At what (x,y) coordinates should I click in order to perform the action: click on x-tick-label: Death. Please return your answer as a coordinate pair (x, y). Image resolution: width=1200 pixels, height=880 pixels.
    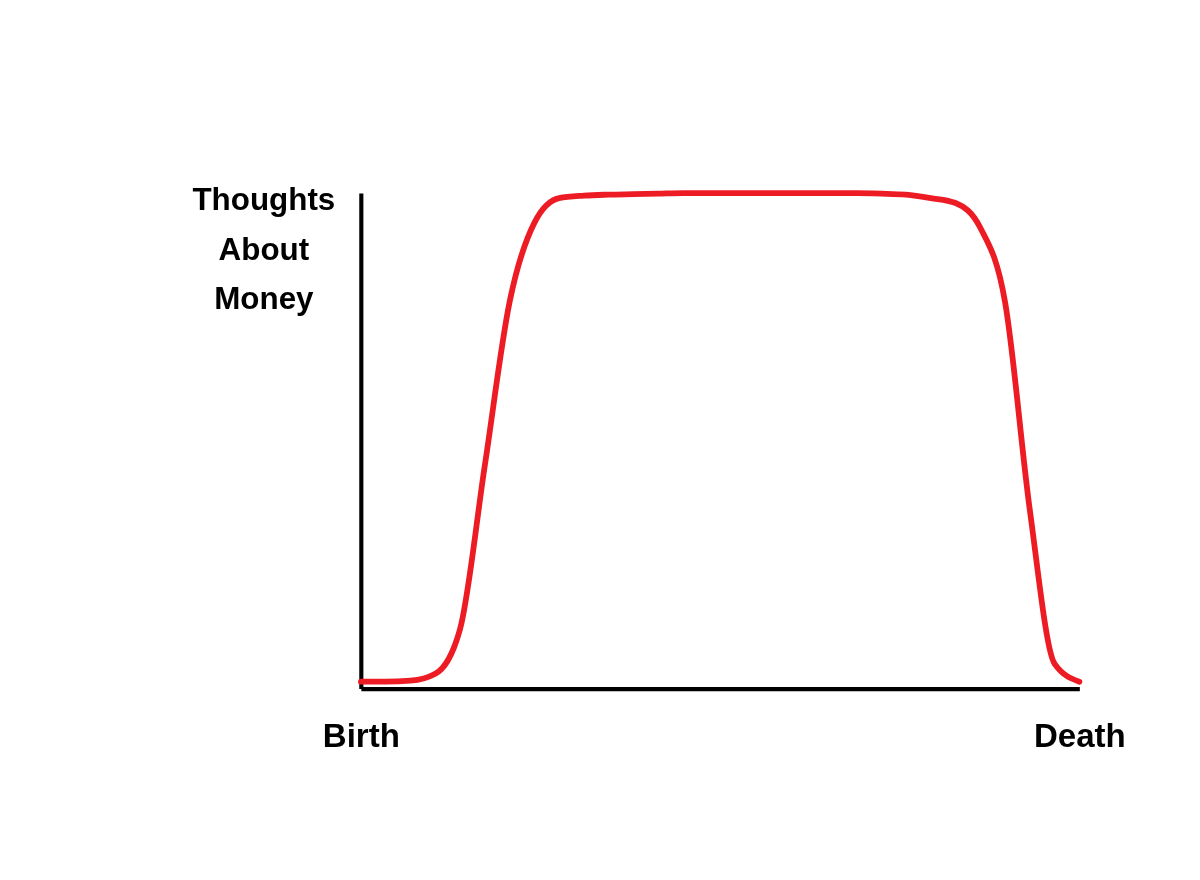
    Looking at the image, I should click on (1079, 735).